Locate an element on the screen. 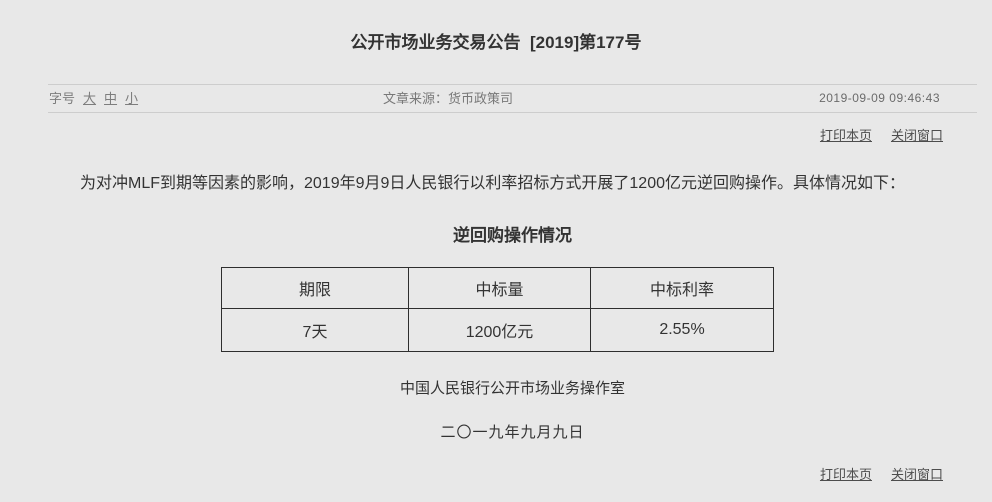  reverse-repo-table: 期限 中标量 中标利率 7天 1200亿元 2.55% is located at coordinates (497, 309).